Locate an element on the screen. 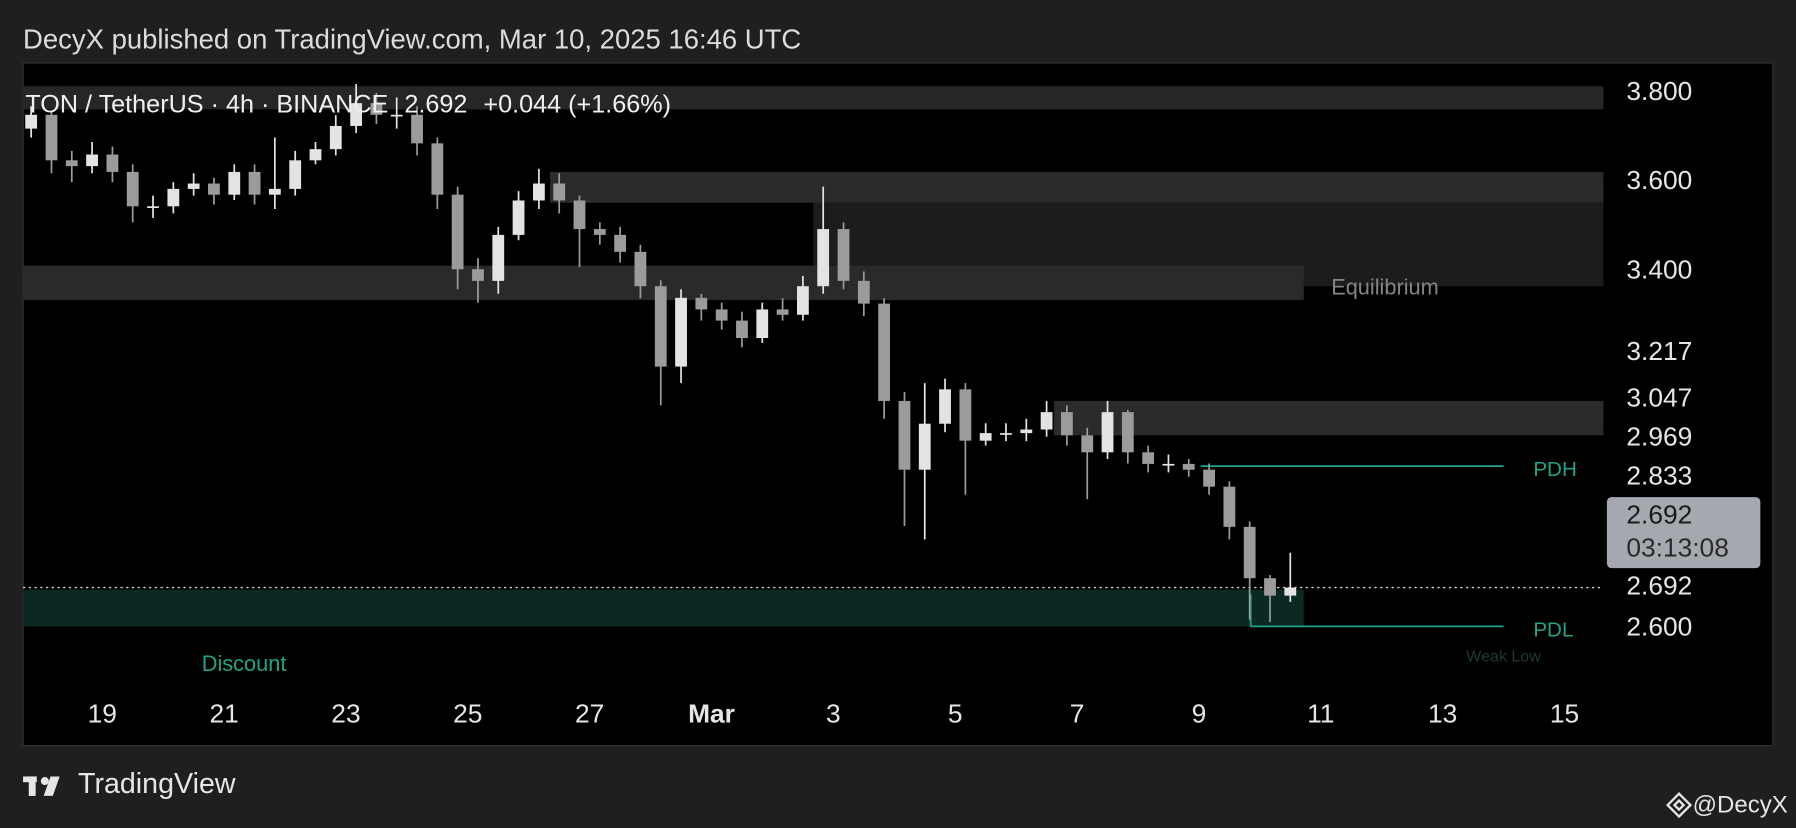 Image resolution: width=1796 pixels, height=828 pixels. y-tick-label: 3.800 is located at coordinates (1659, 91).